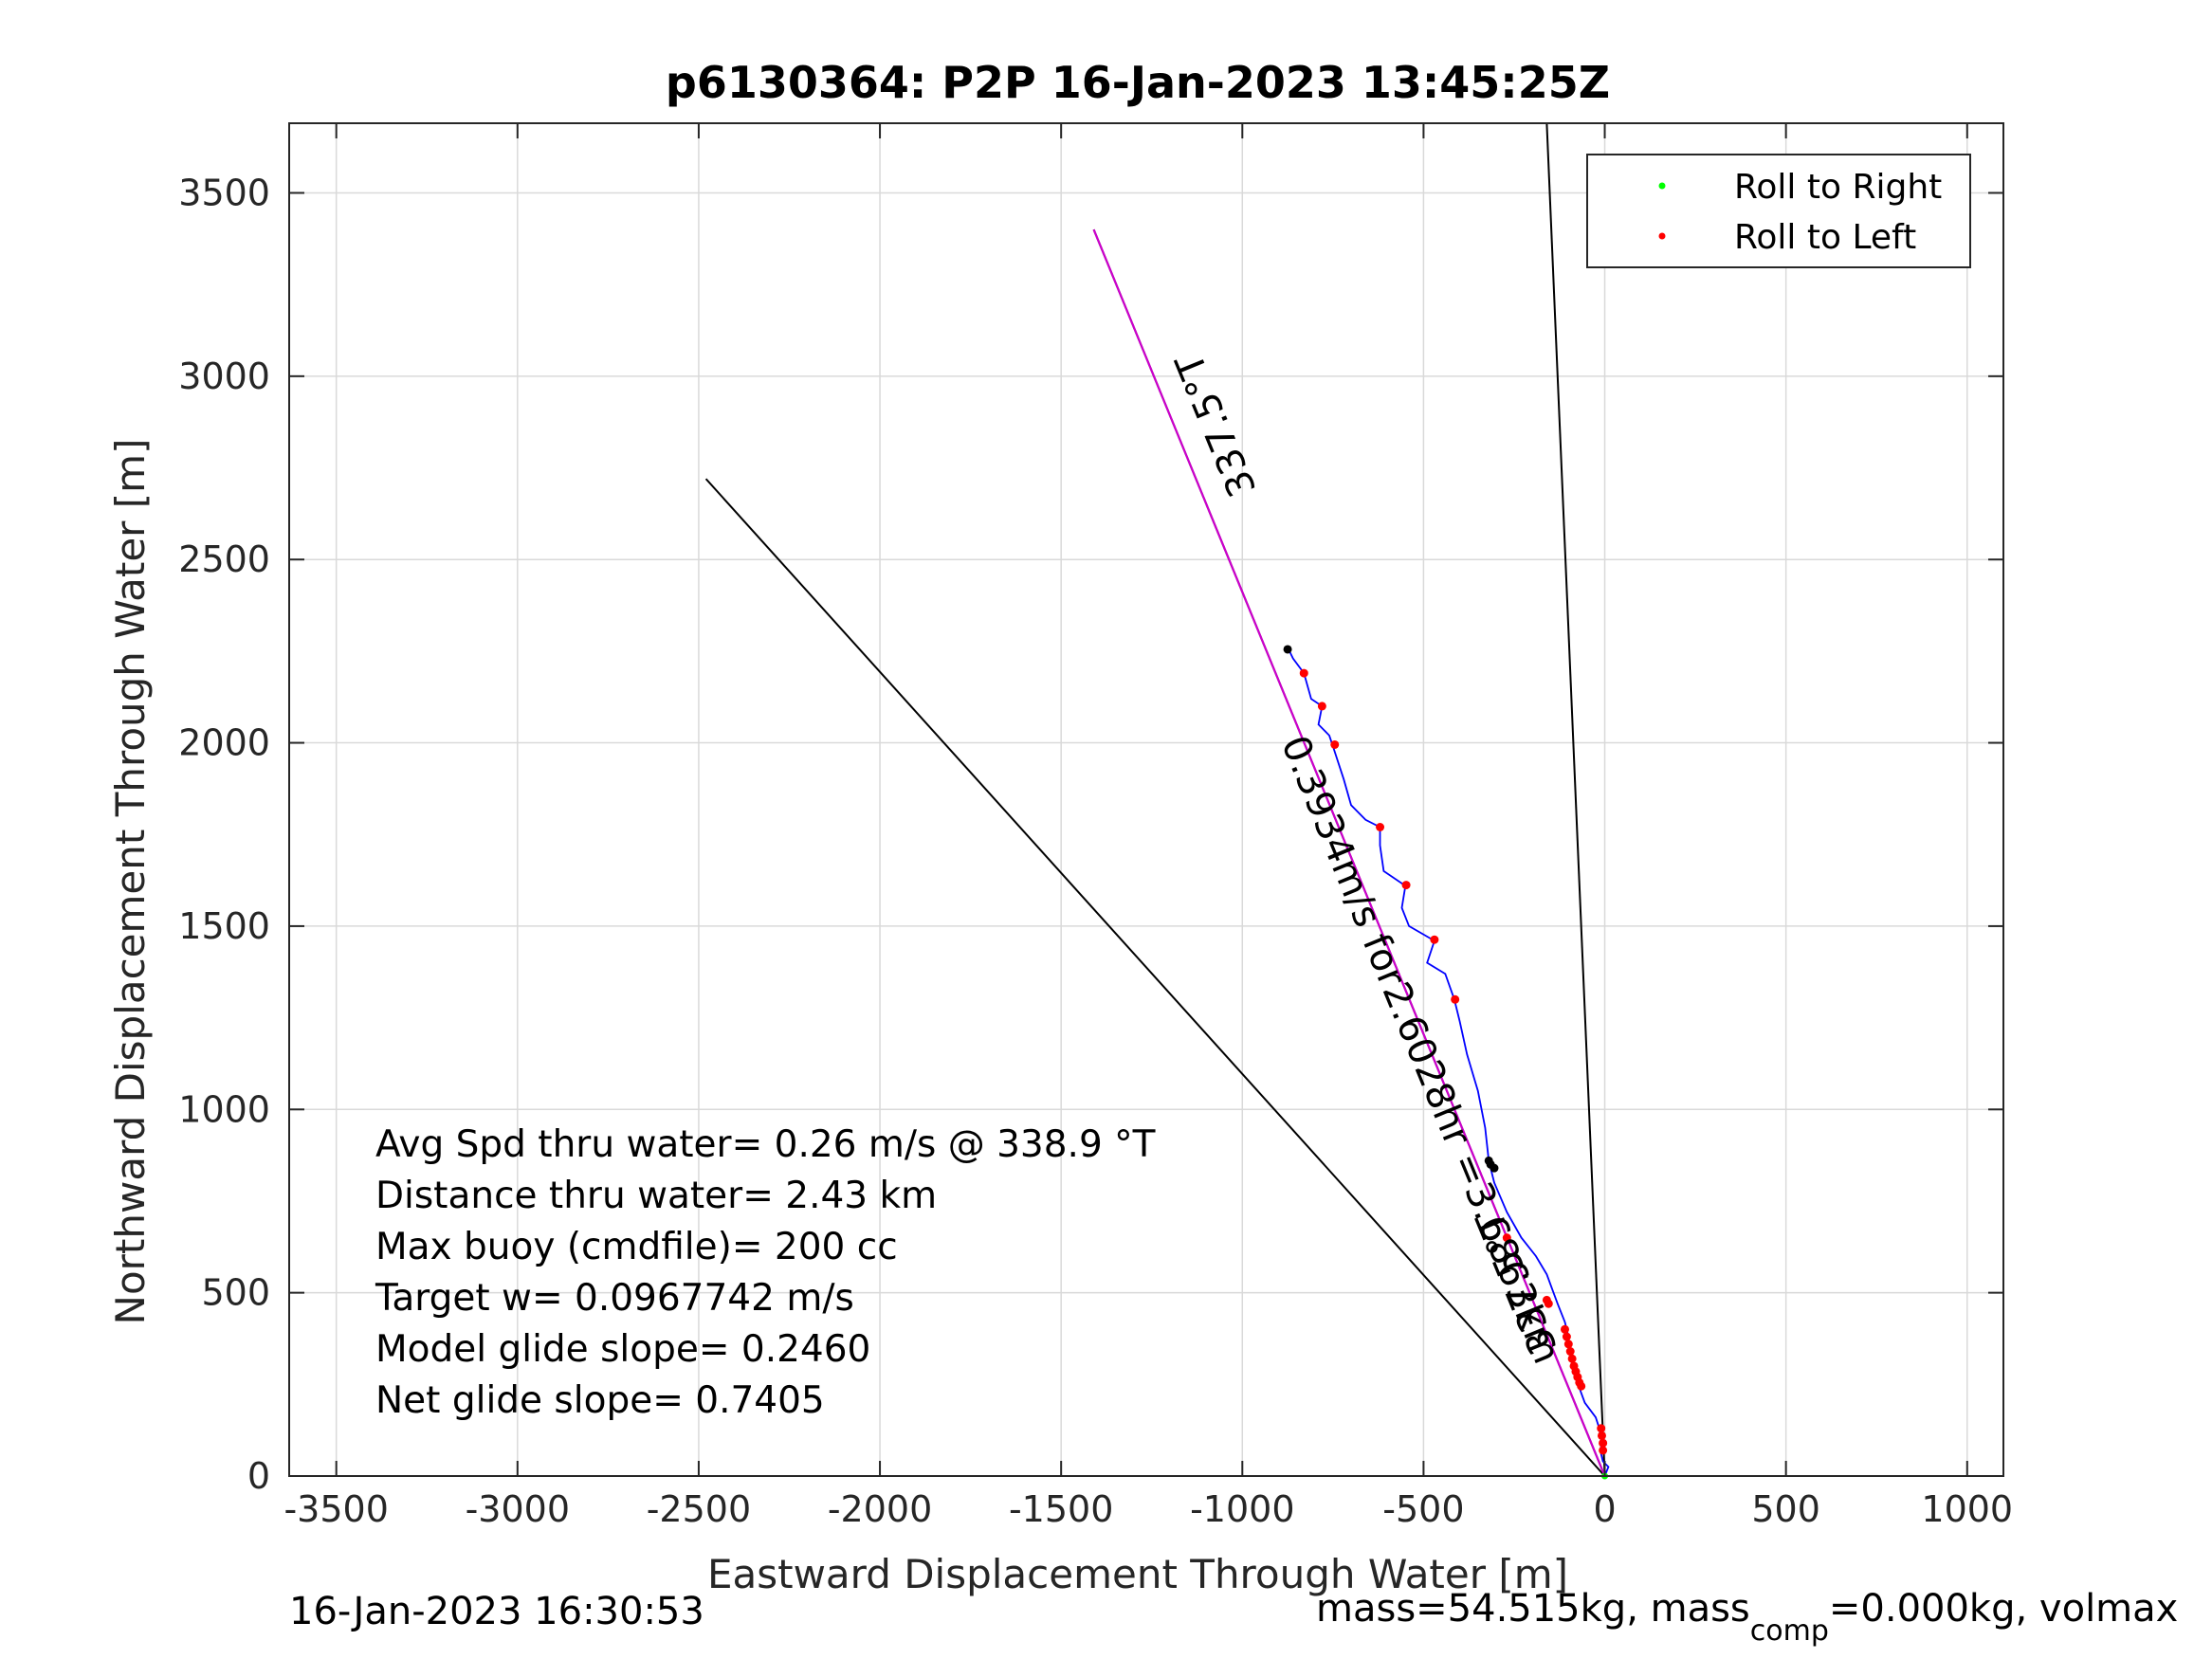  I want to click on footer-date: 16-Jan-2023 16:30:53, so click(496, 1611).